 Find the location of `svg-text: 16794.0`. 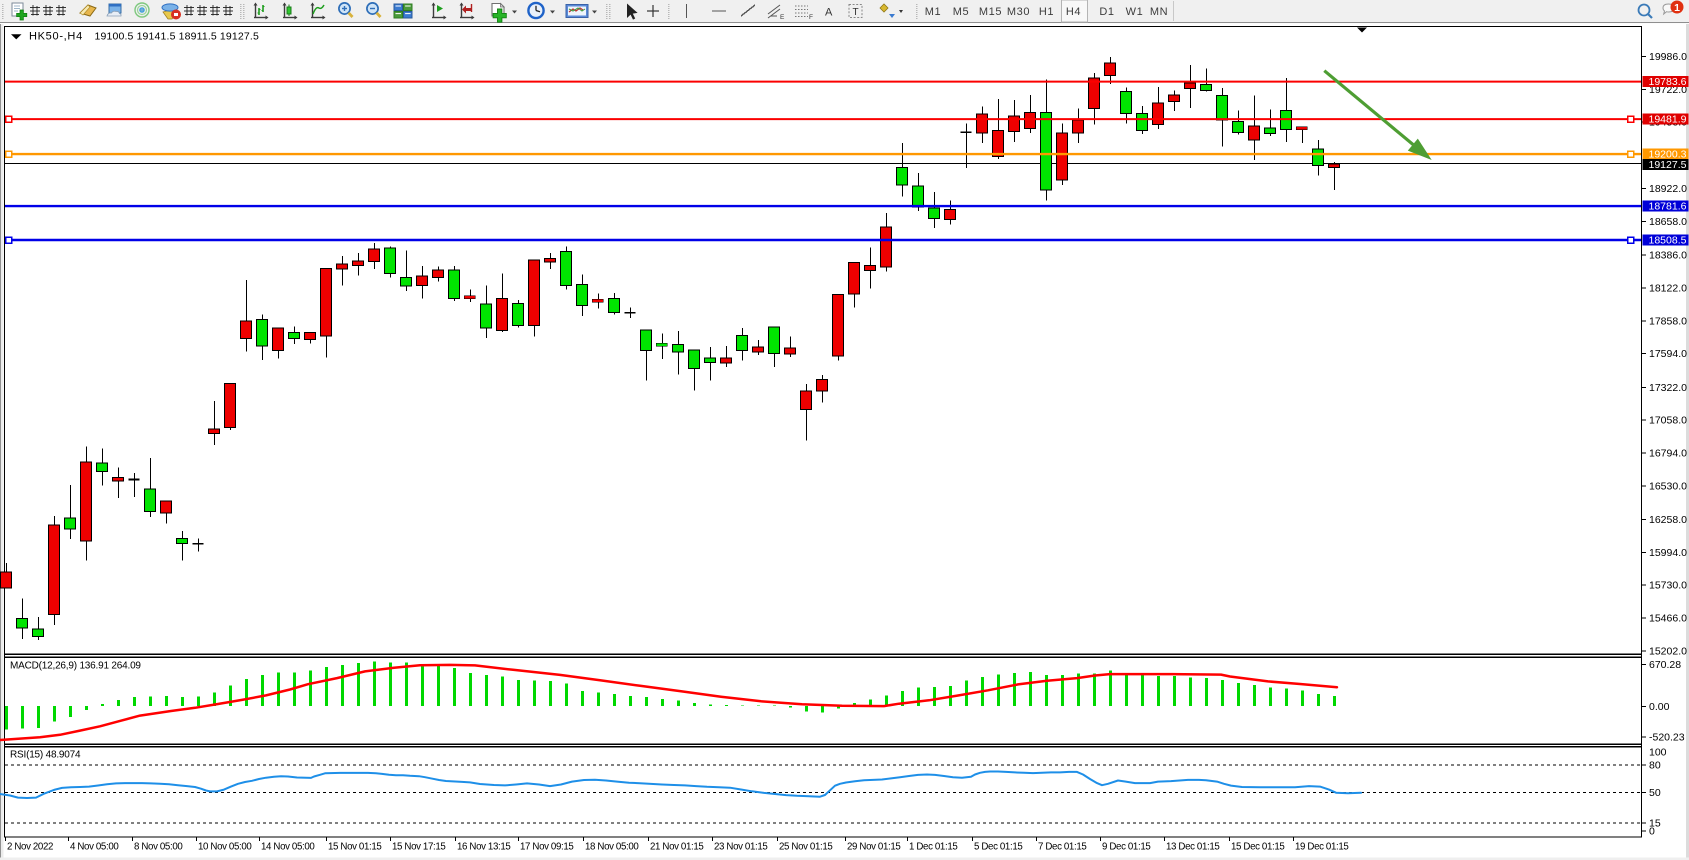

svg-text: 16794.0 is located at coordinates (1668, 454).